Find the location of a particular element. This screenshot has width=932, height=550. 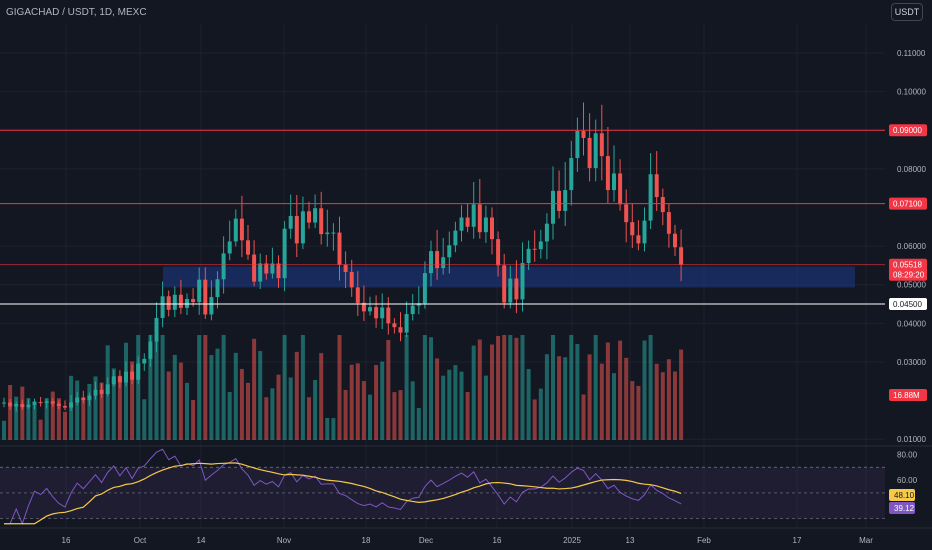

time-tick-label: 17 is located at coordinates (797, 540).